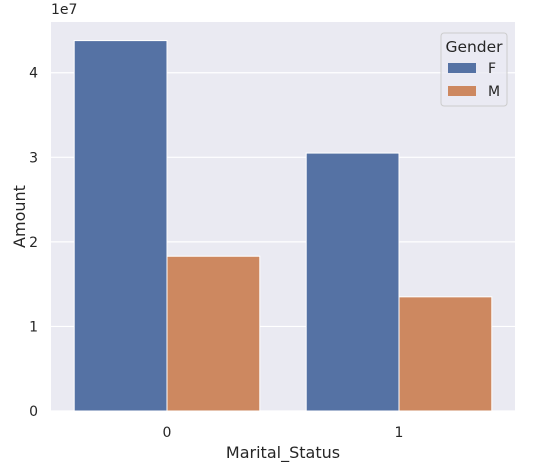 This screenshot has width=533, height=466. What do you see at coordinates (33, 158) in the screenshot?
I see `y-tick-label: 3` at bounding box center [33, 158].